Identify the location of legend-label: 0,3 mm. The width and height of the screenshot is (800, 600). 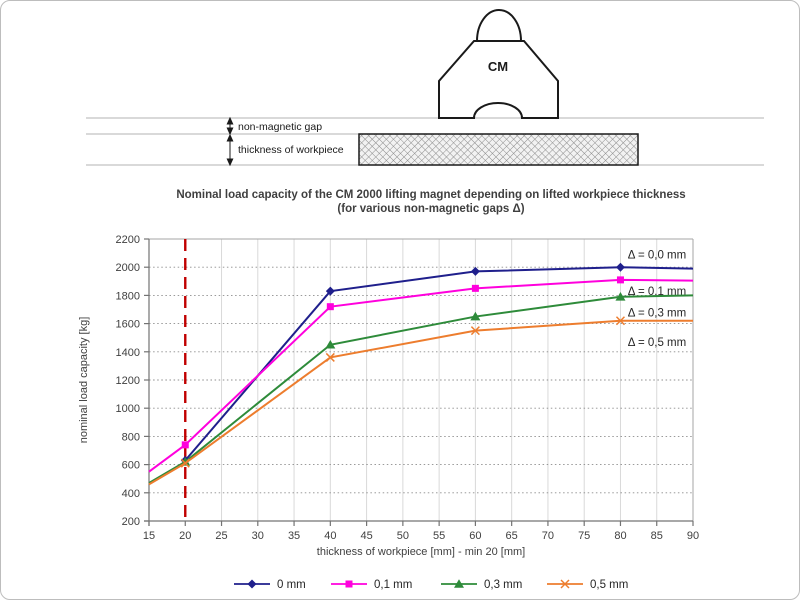
(503, 585).